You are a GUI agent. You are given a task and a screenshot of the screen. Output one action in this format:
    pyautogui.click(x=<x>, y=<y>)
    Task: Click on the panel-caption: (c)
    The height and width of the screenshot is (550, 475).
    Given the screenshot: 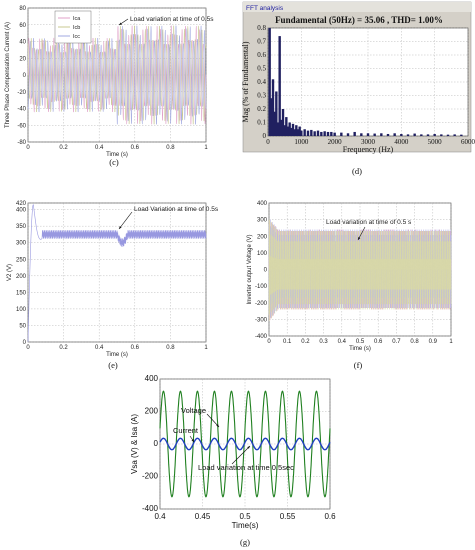 What is the action you would take?
    pyautogui.click(x=114, y=162)
    